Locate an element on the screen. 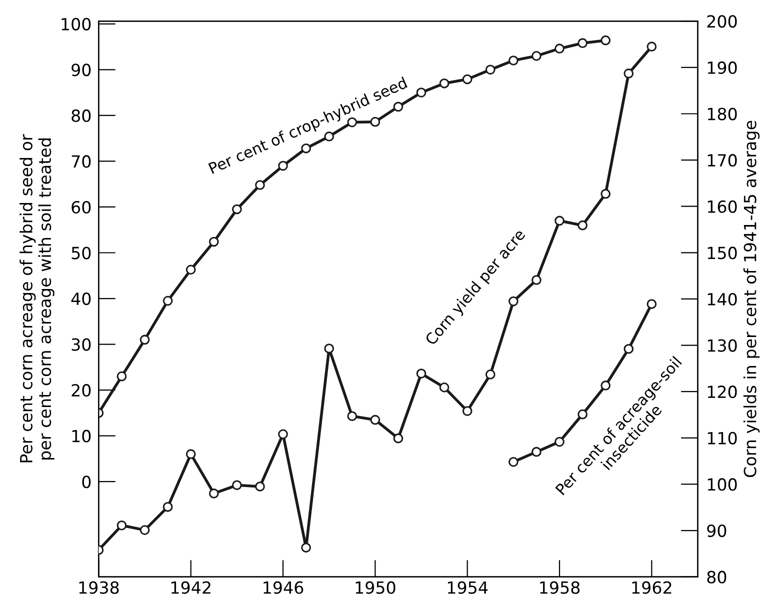 The width and height of the screenshot is (771, 604). y-tick-label: 0 is located at coordinates (86, 482).